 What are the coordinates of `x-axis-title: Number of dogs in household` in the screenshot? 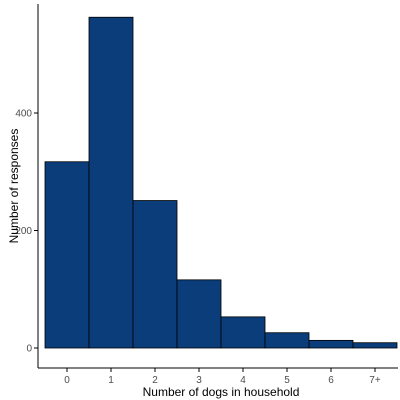 It's located at (221, 392).